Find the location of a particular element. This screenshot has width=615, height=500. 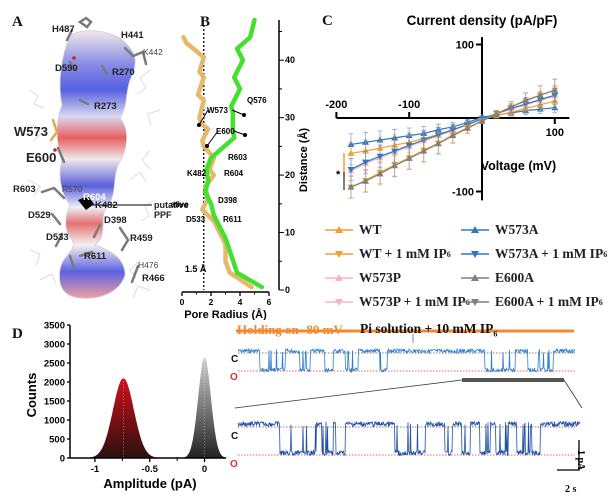

annotation-r611: R611 is located at coordinates (232, 219).